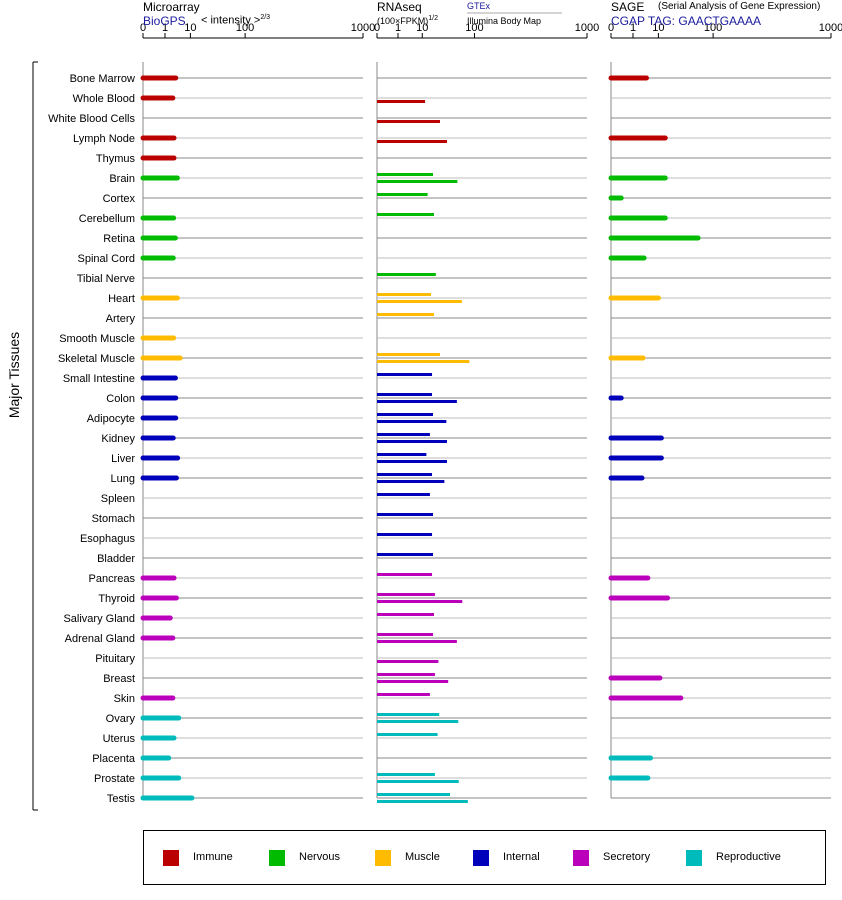  Describe the element at coordinates (97, 339) in the screenshot. I see `tissue-label: Smooth Muscle` at that location.